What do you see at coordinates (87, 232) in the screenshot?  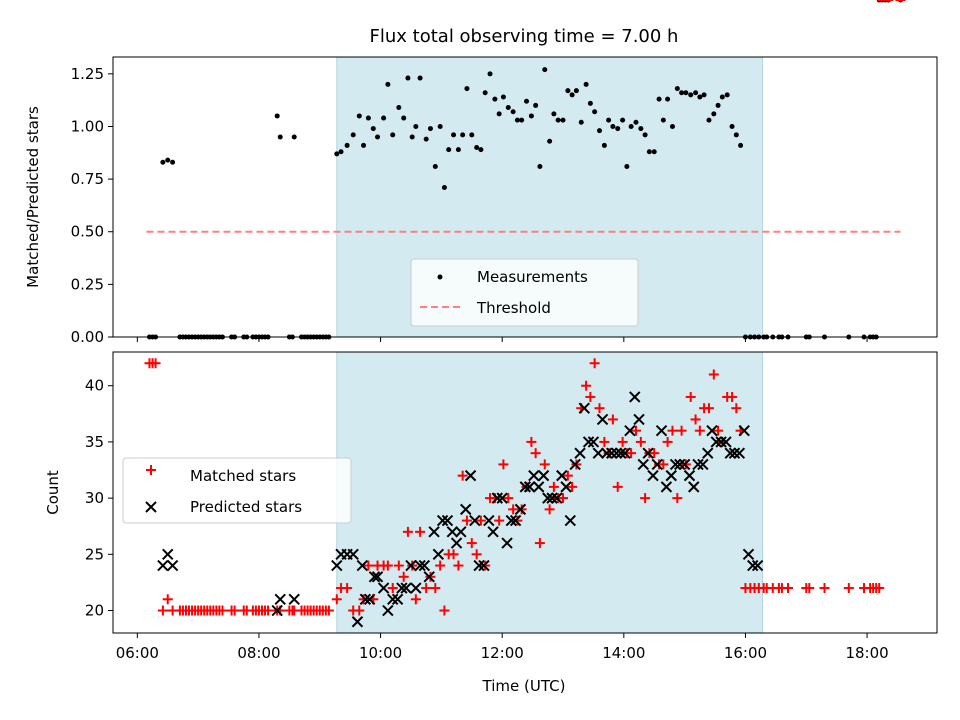 I see `top-y-tick-label: 0.50` at bounding box center [87, 232].